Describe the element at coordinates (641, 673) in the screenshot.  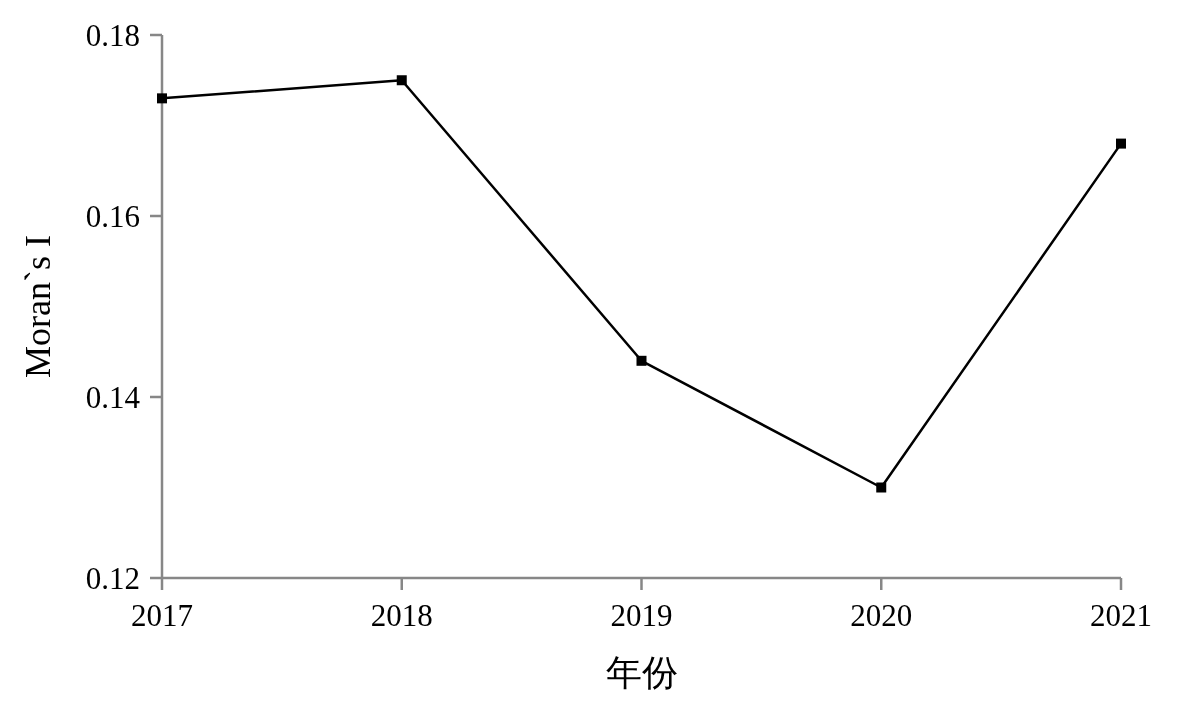
I see `x-axis-title: 年份` at that location.